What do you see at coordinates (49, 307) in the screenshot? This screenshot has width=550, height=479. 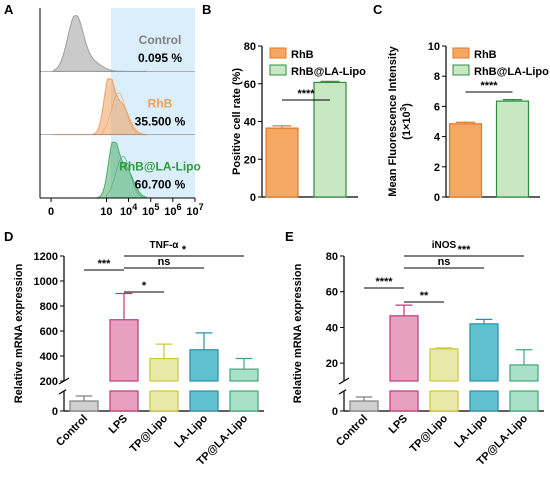 I see `y-tick-label-d: 800` at bounding box center [49, 307].